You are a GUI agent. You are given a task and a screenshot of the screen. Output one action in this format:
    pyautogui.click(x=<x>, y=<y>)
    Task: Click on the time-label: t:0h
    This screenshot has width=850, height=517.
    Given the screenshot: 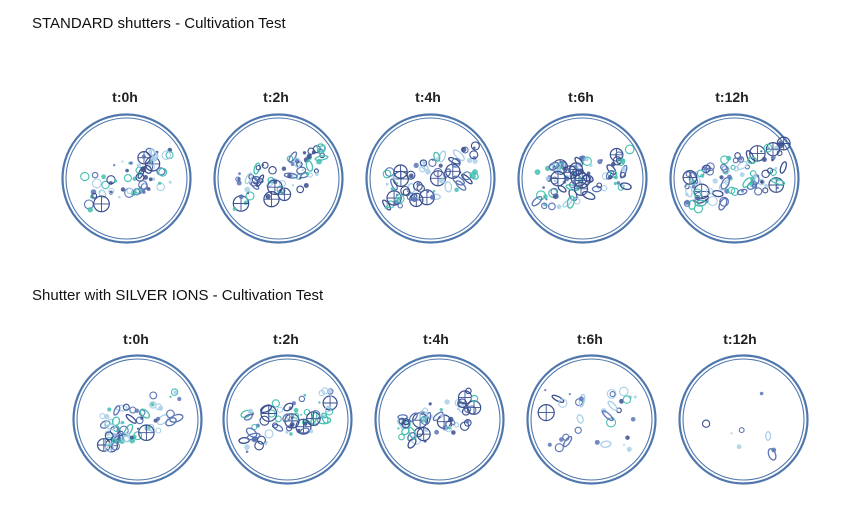 What is the action you would take?
    pyautogui.click(x=136, y=339)
    